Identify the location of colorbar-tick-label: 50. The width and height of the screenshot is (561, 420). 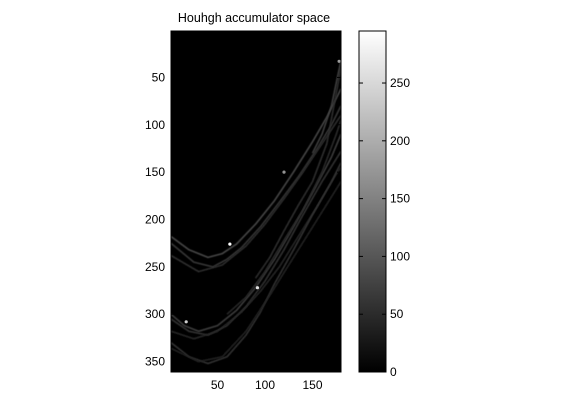
(397, 314).